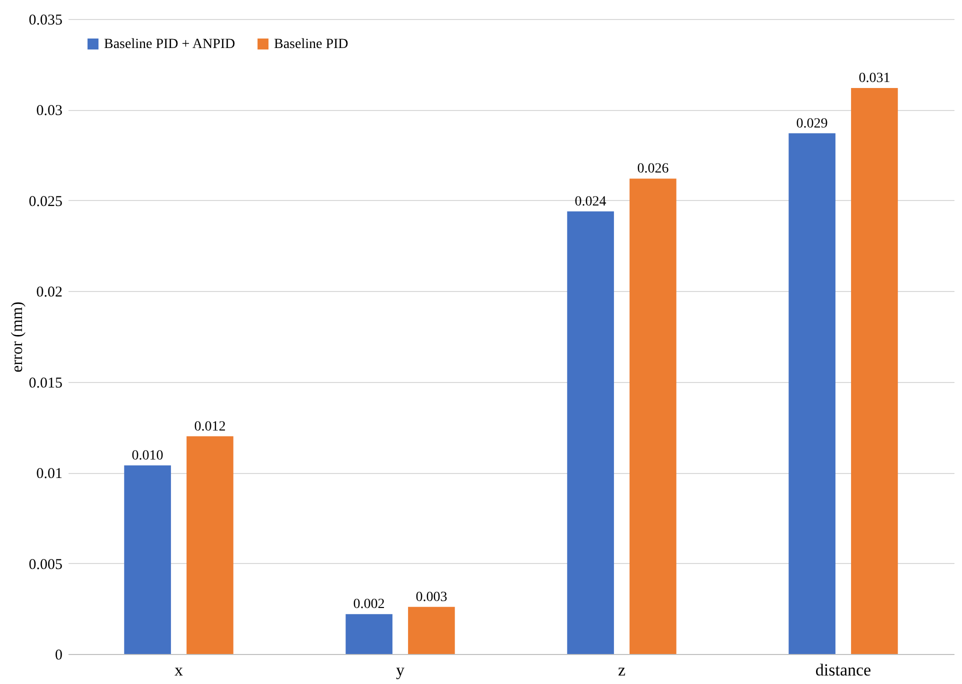 This screenshot has height=684, width=962. What do you see at coordinates (45, 564) in the screenshot?
I see `y-tick-label: 0.005` at bounding box center [45, 564].